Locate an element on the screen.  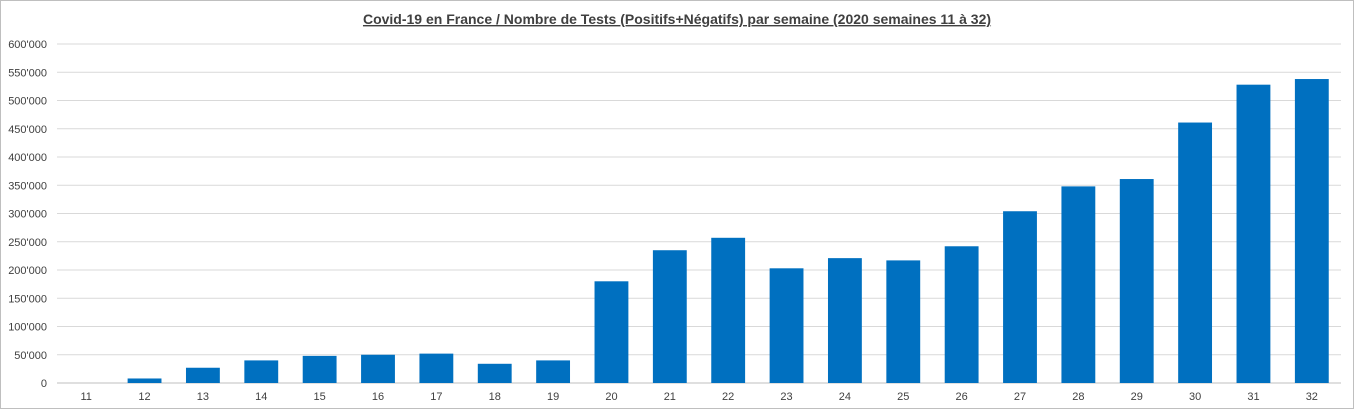
x-tick-label: 12 is located at coordinates (144, 397).